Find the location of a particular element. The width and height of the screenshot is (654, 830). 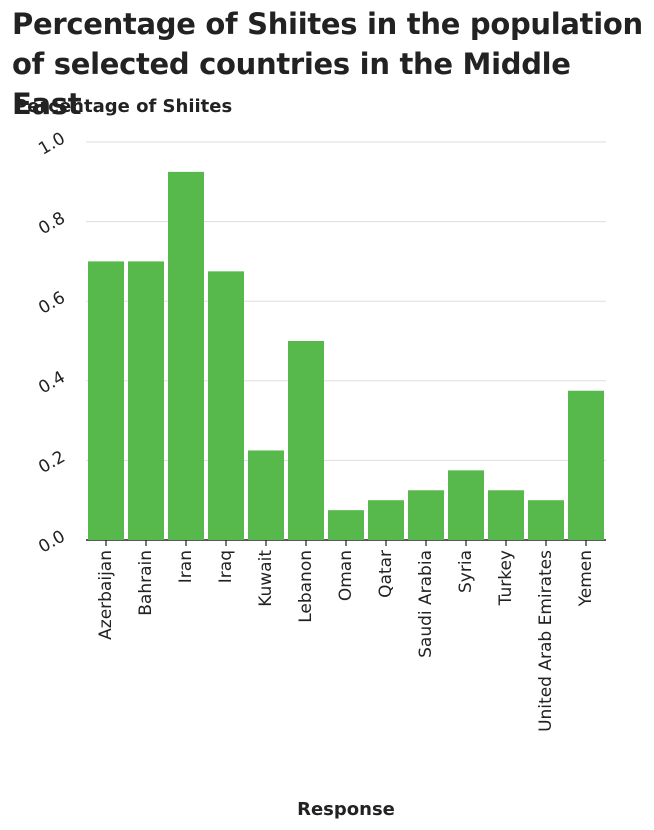

x-tick-label: Saudi Arabia is located at coordinates (426, 604).